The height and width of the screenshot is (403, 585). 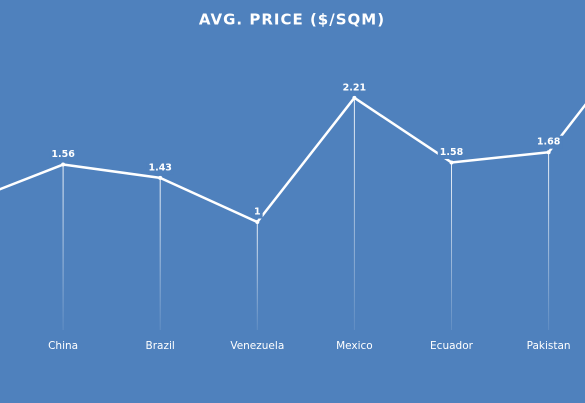 I want to click on data-label: 1.68, so click(x=549, y=142).